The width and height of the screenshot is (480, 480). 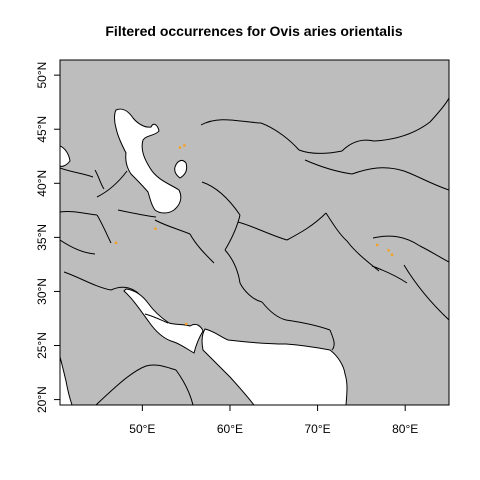 What do you see at coordinates (42, 399) in the screenshot?
I see `y-tick-label: 20°N` at bounding box center [42, 399].